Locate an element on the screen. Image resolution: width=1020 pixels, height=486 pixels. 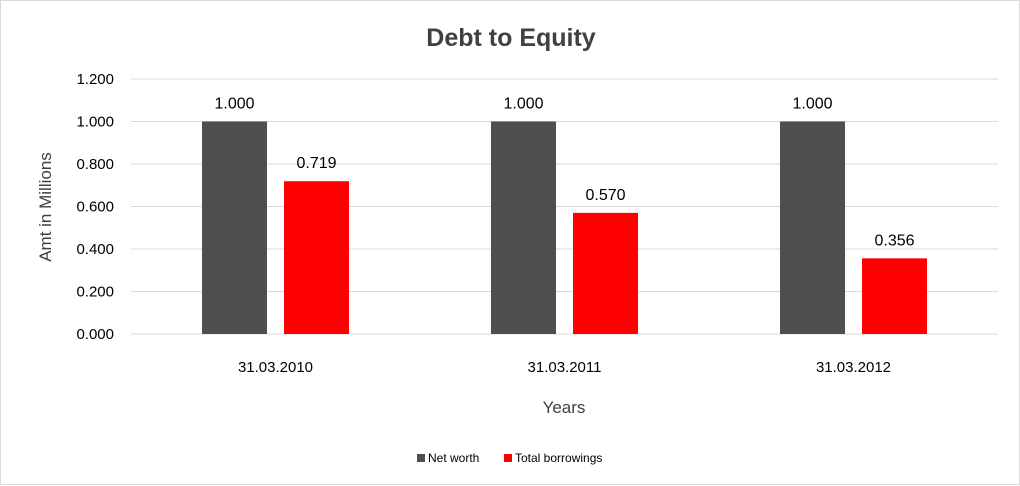
y-tick-label: 0.600 is located at coordinates (95, 207).